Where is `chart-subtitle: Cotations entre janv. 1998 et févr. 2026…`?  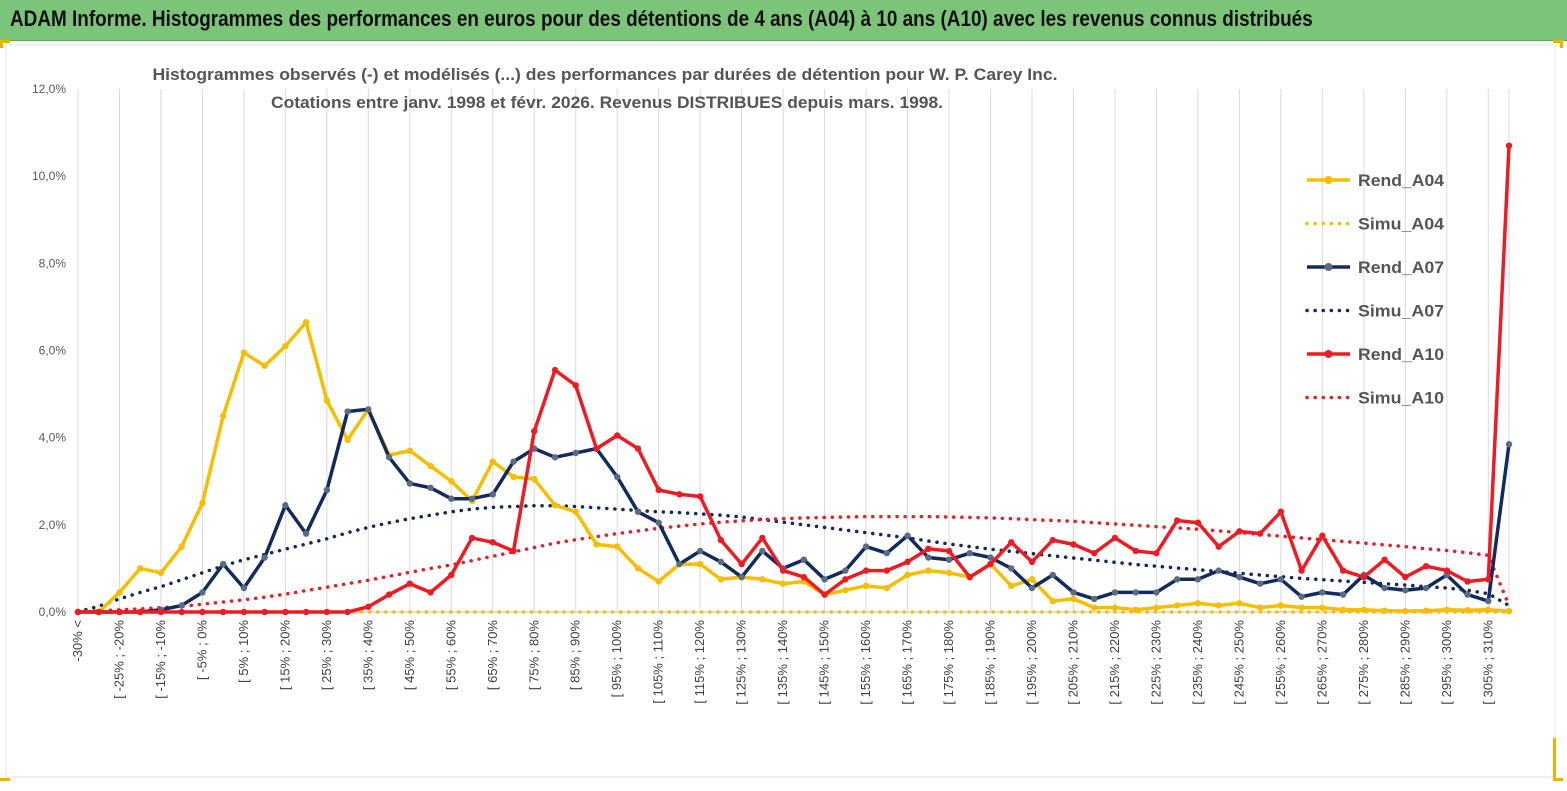 chart-subtitle: Cotations entre janv. 1998 et févr. 2026… is located at coordinates (607, 102).